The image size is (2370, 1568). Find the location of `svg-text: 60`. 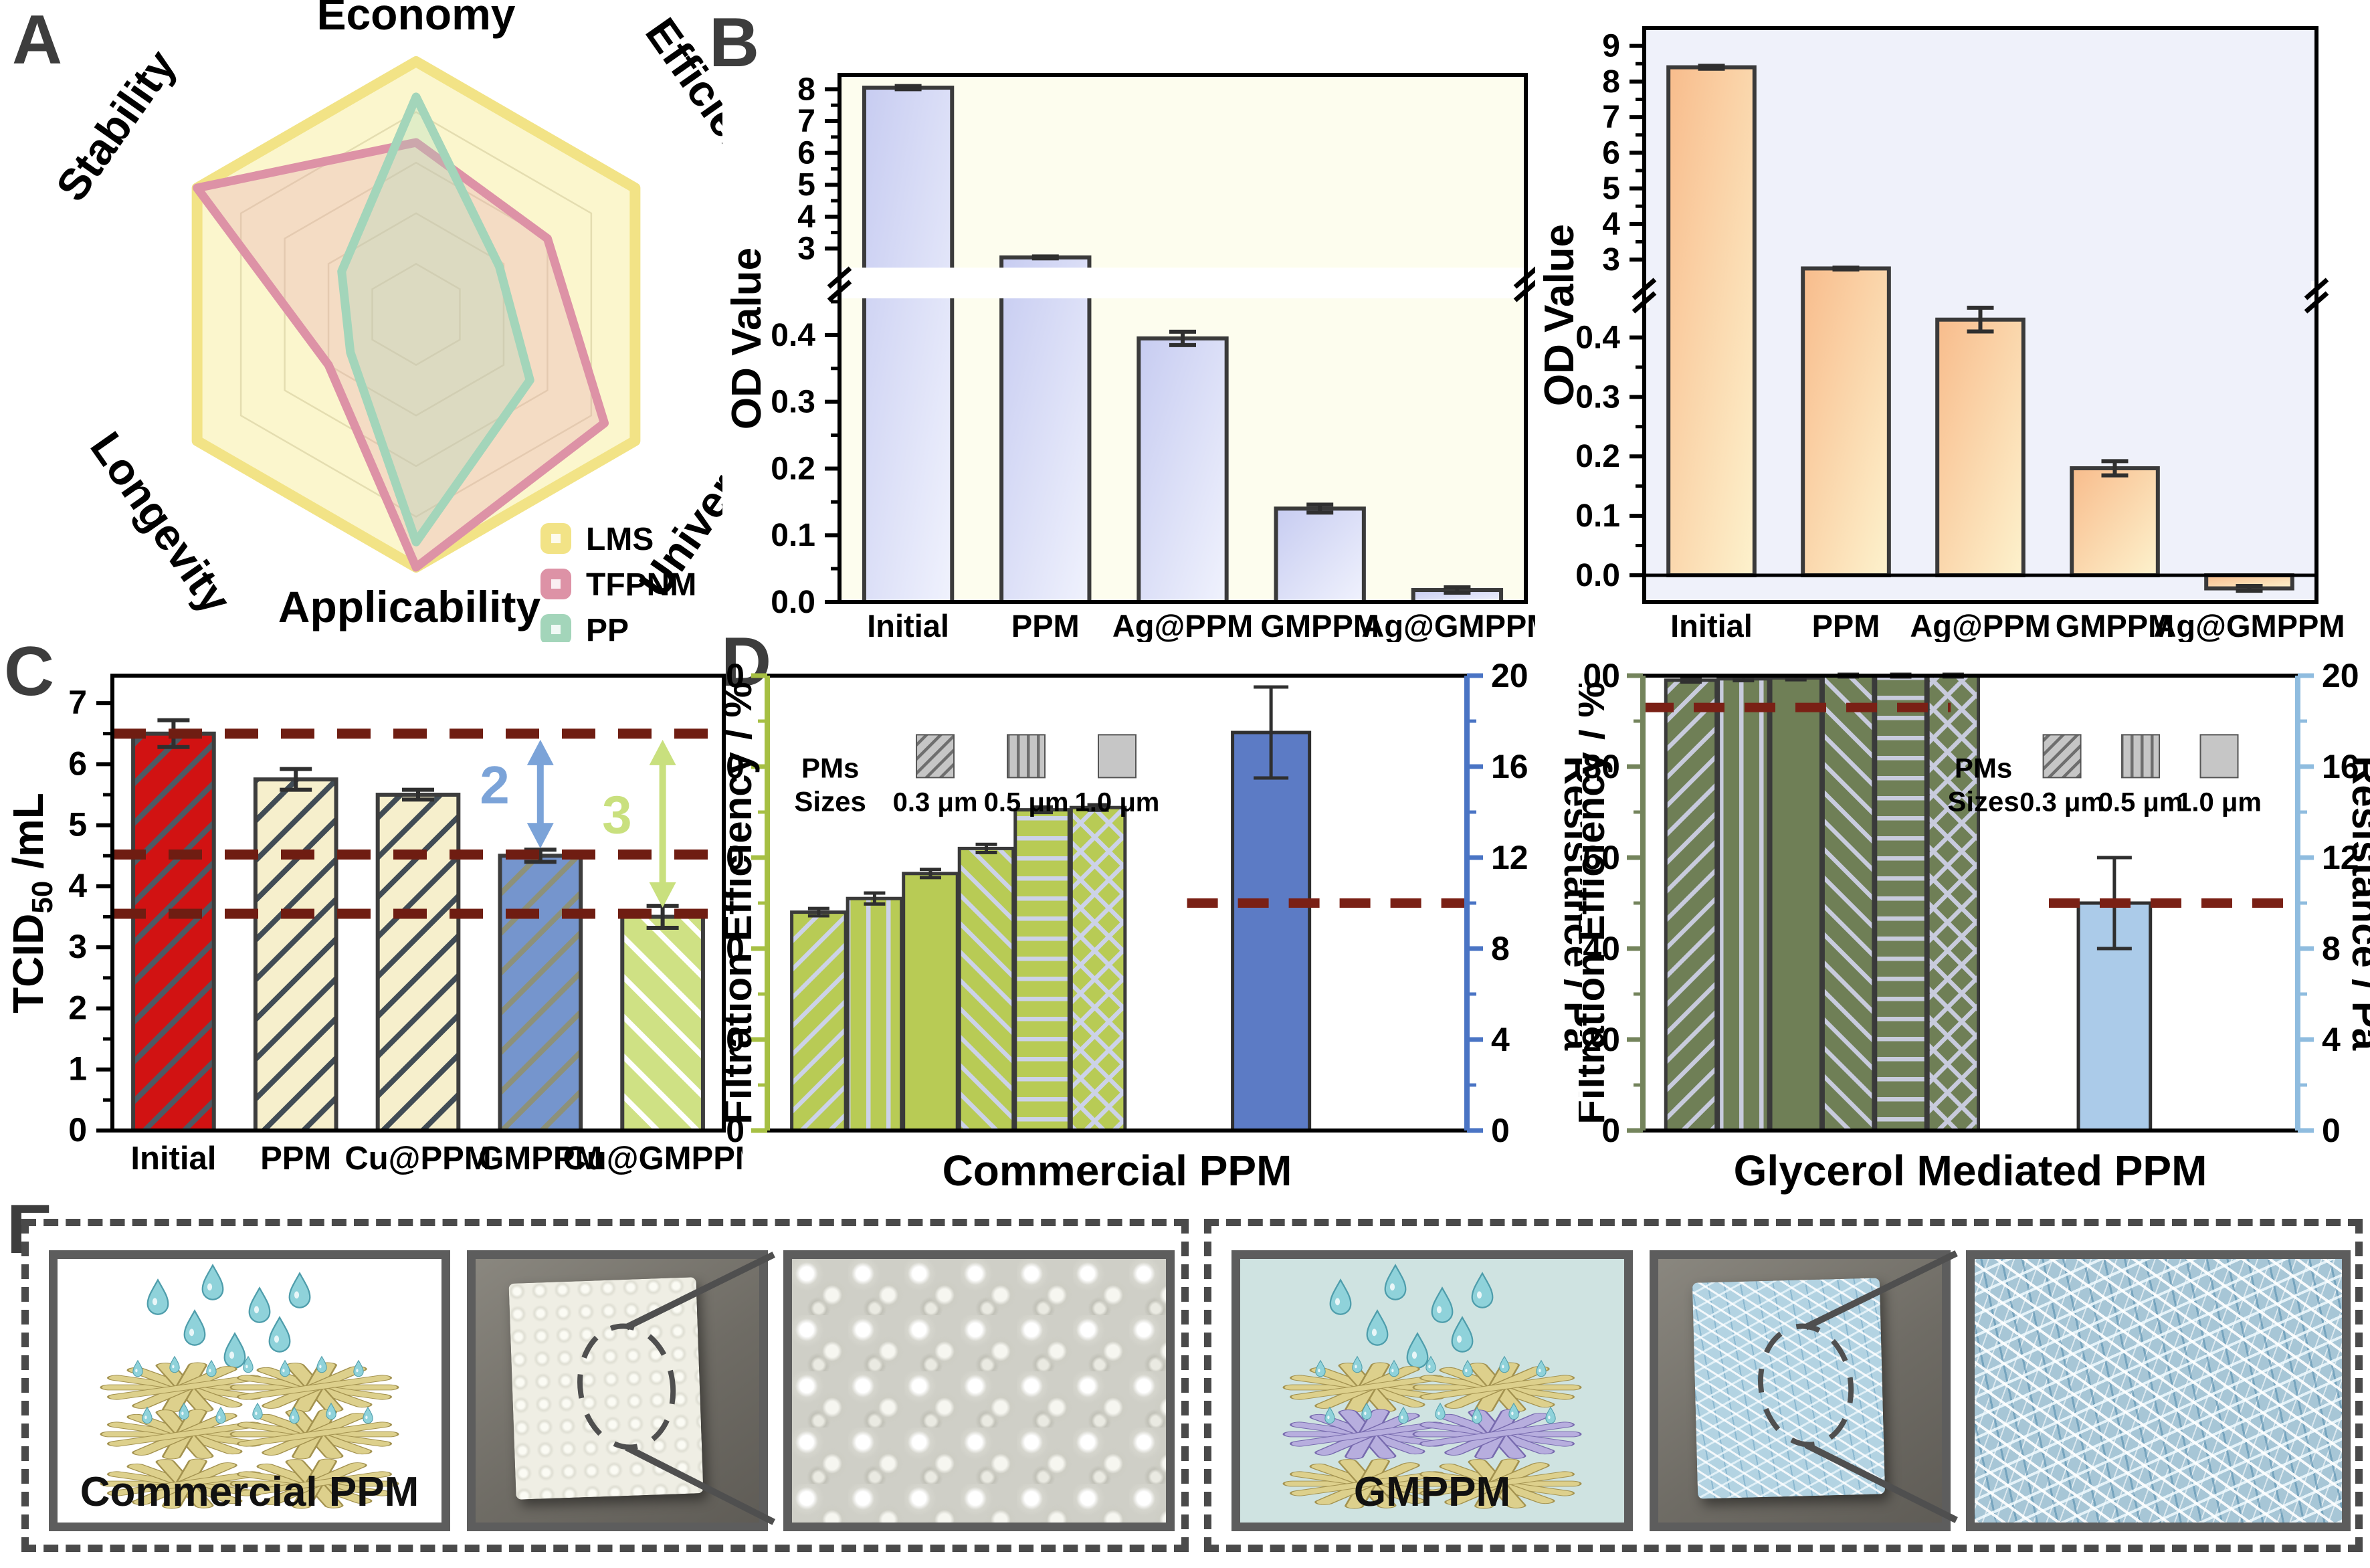

svg-text: 60 is located at coordinates (1601, 857).